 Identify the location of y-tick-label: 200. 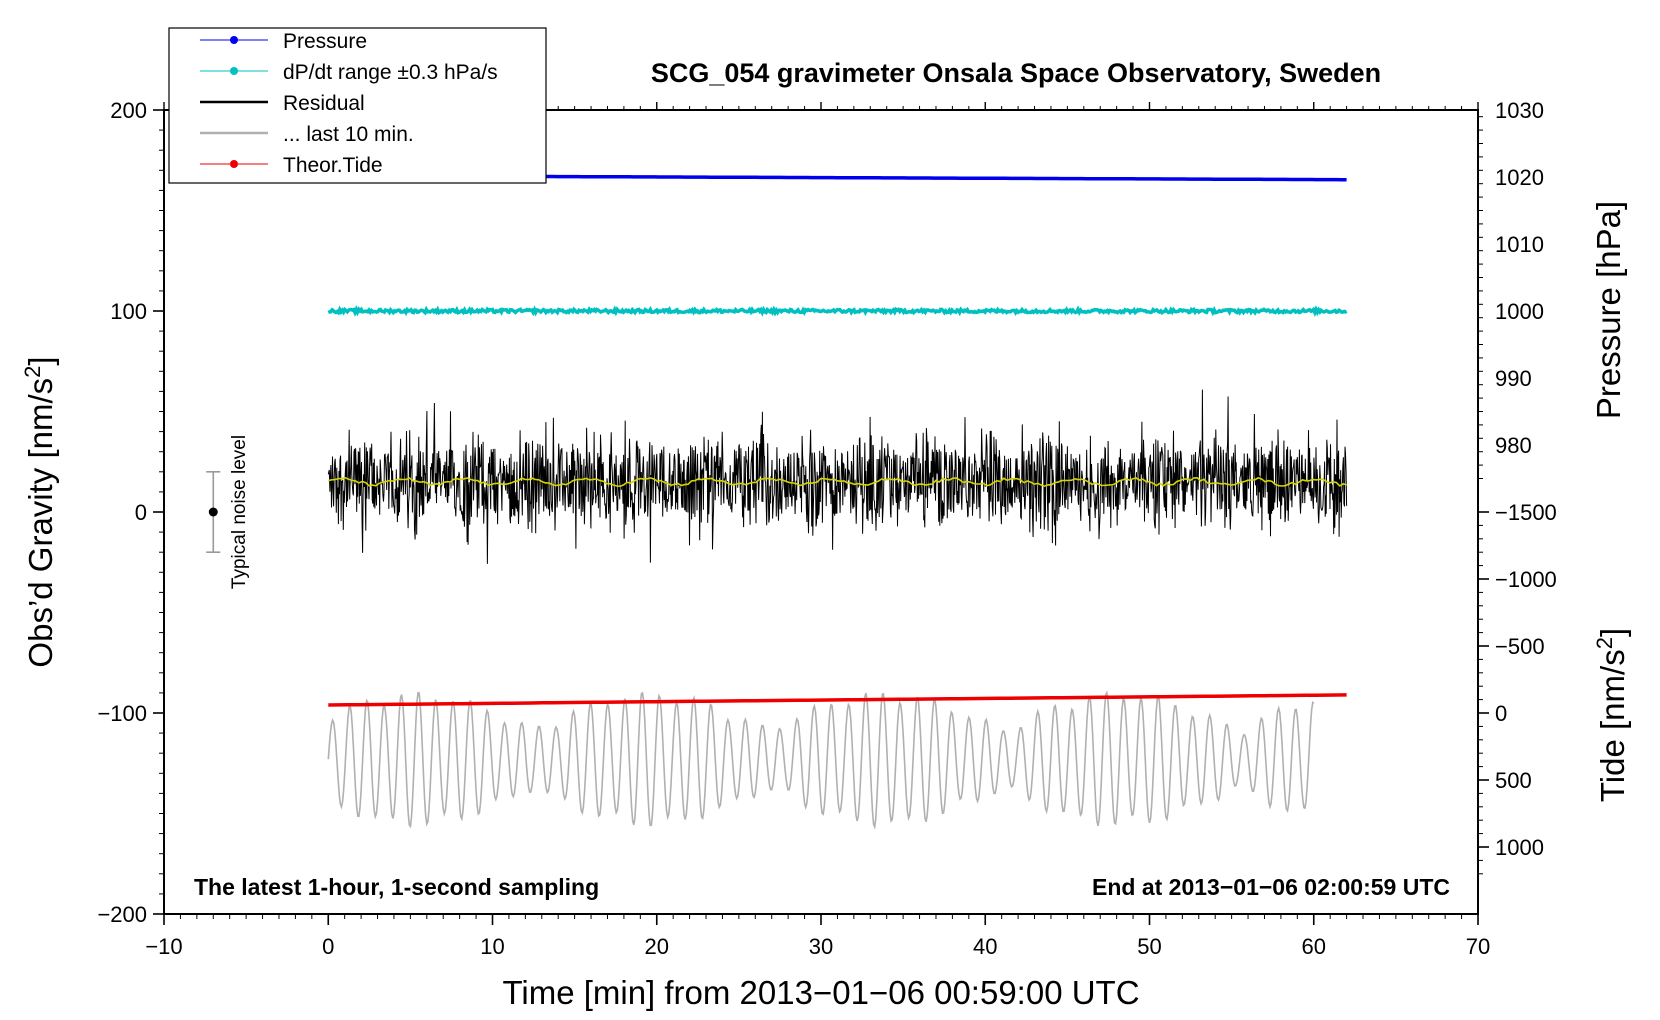
(128, 110).